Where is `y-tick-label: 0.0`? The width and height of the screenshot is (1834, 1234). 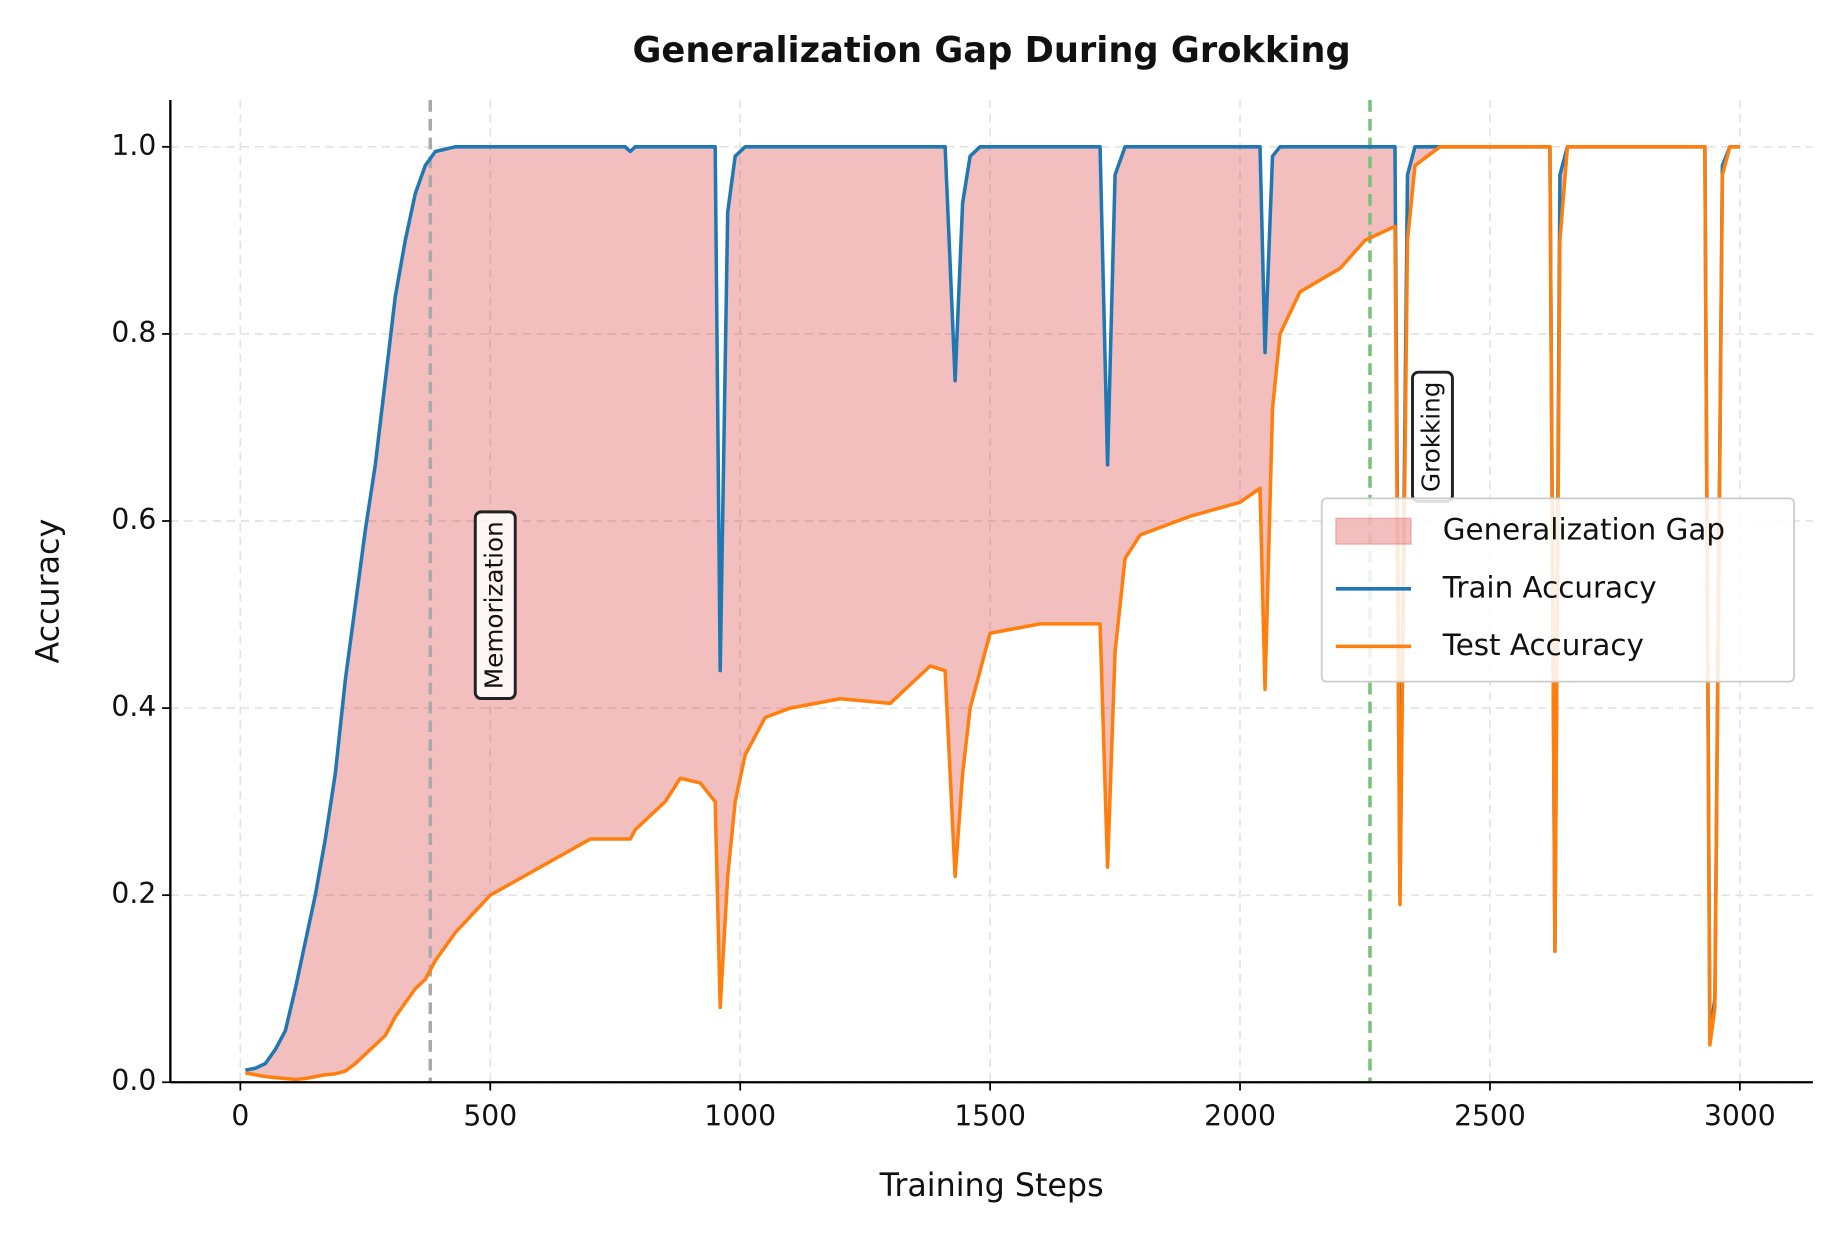
y-tick-label: 0.0 is located at coordinates (133, 1080).